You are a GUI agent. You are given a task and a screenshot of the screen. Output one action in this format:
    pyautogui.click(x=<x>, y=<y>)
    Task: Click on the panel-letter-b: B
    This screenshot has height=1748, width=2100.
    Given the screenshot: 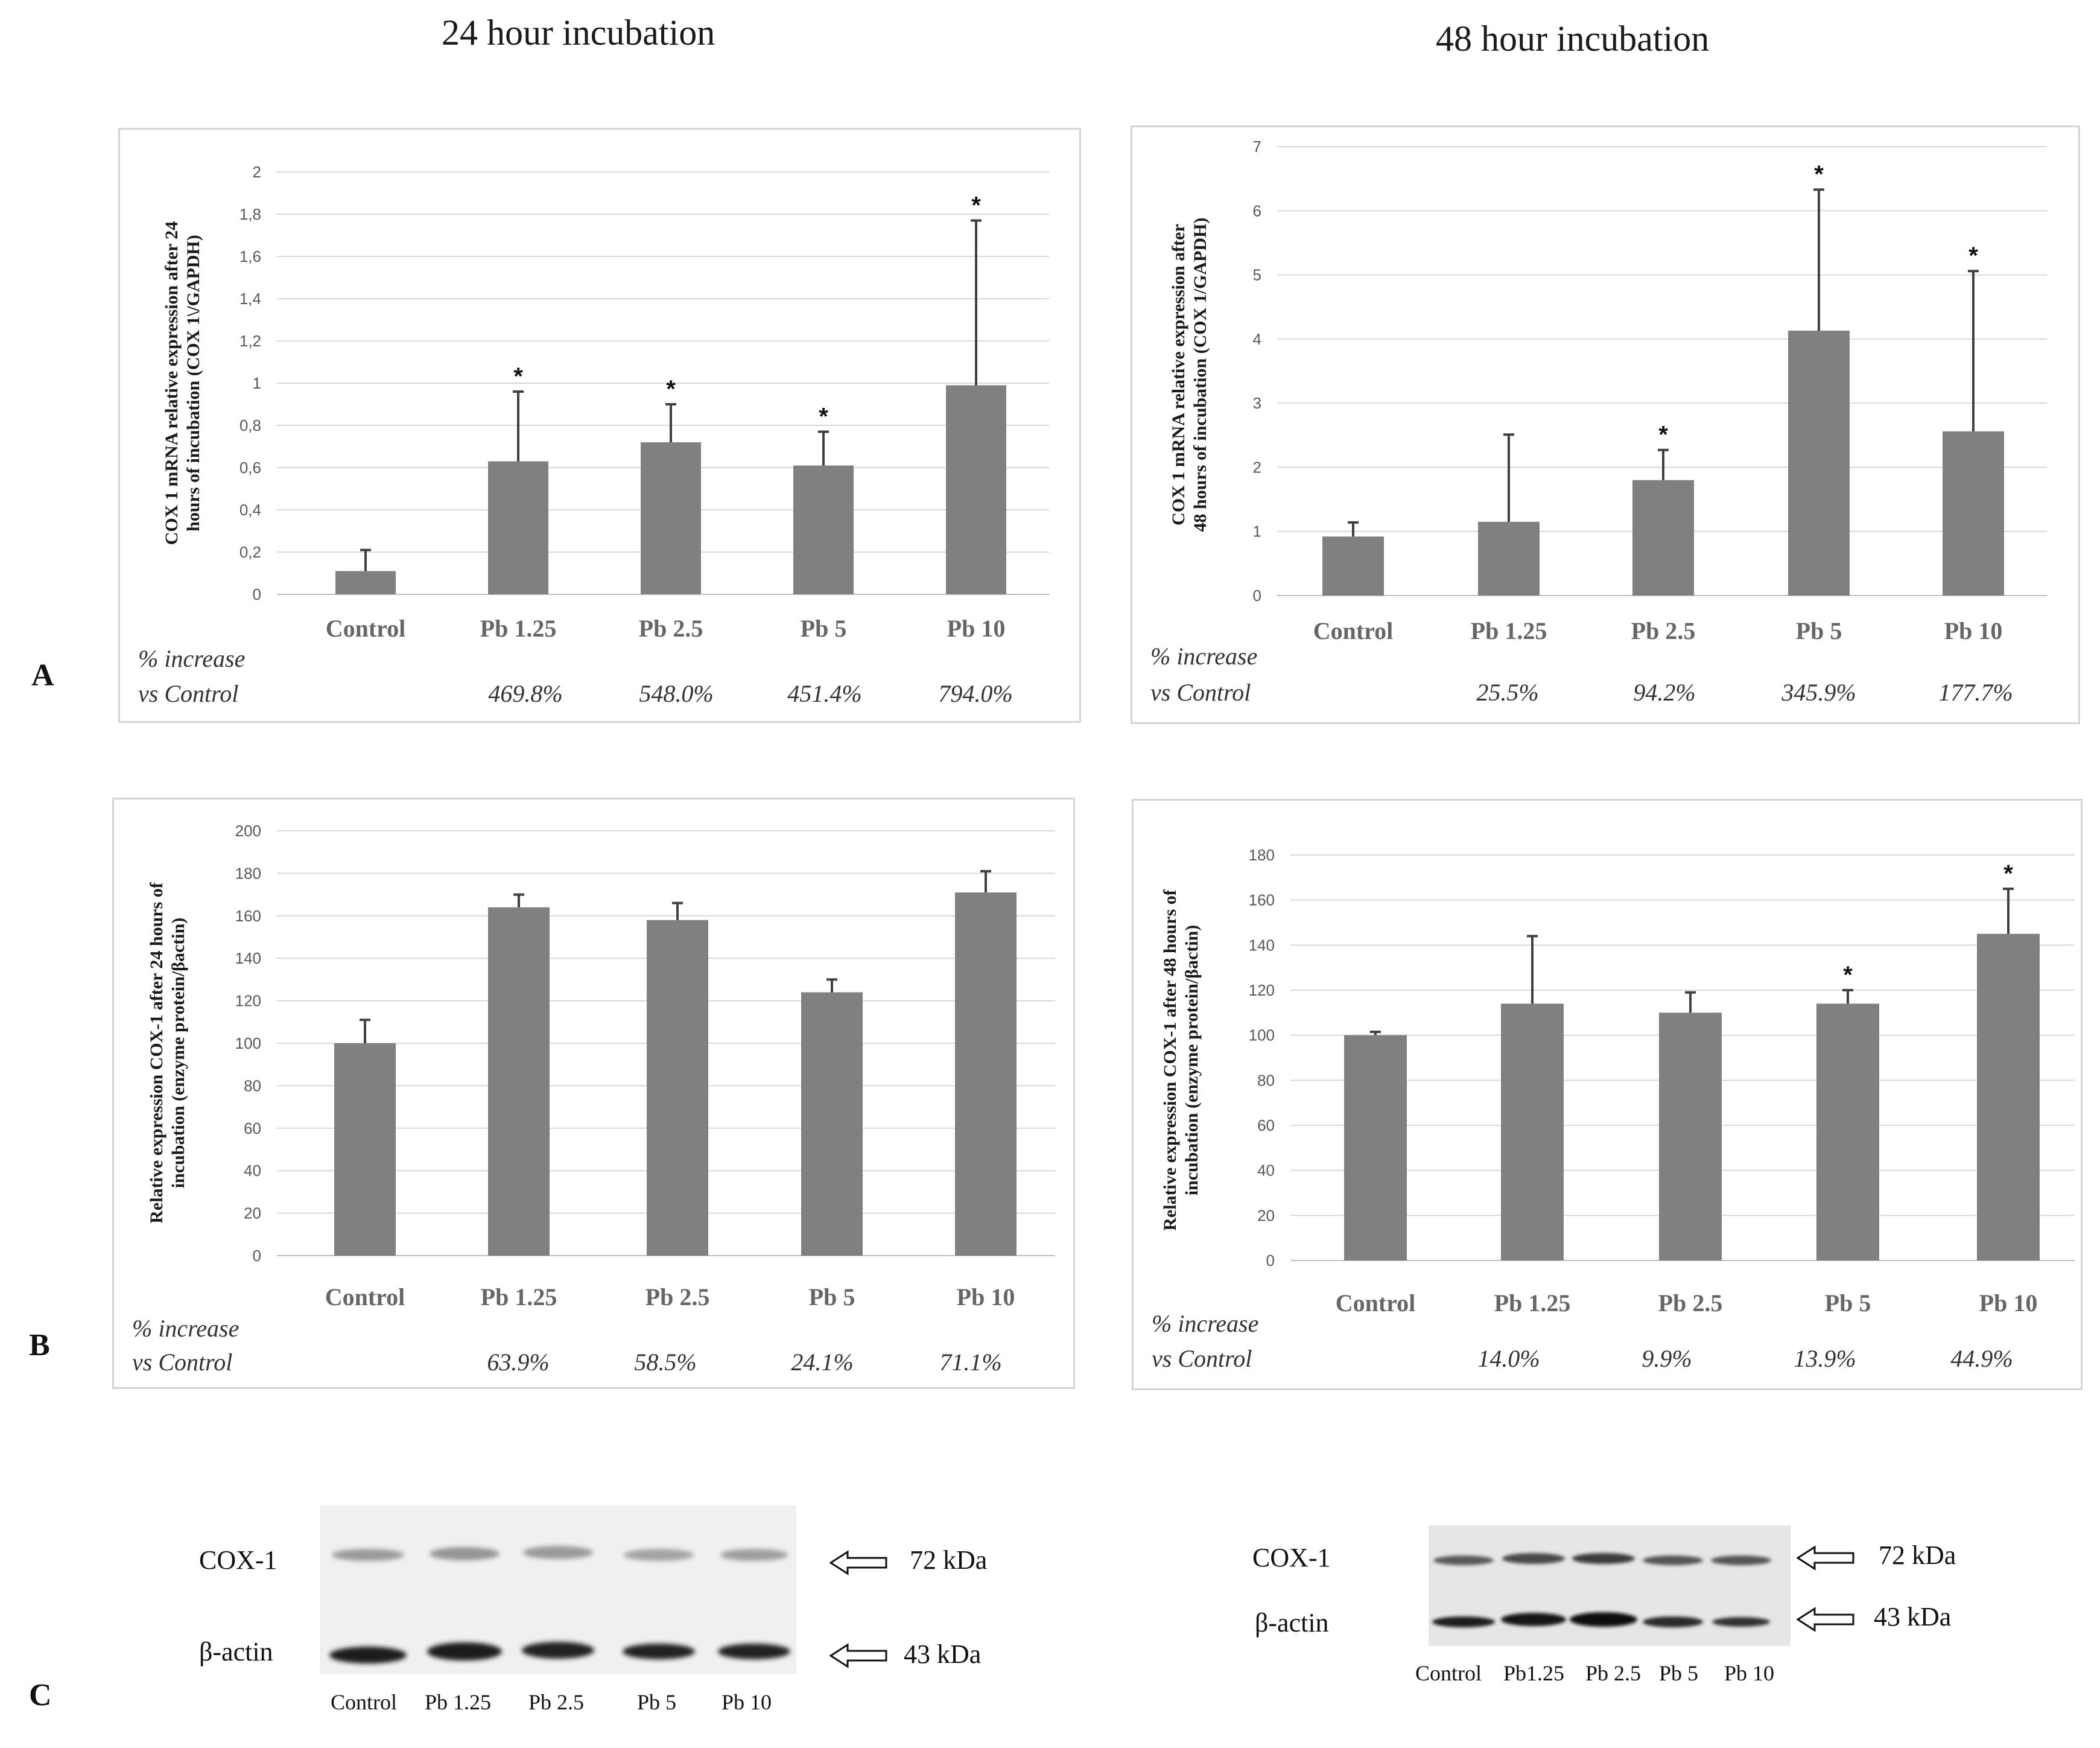 What is the action you would take?
    pyautogui.click(x=39, y=1345)
    